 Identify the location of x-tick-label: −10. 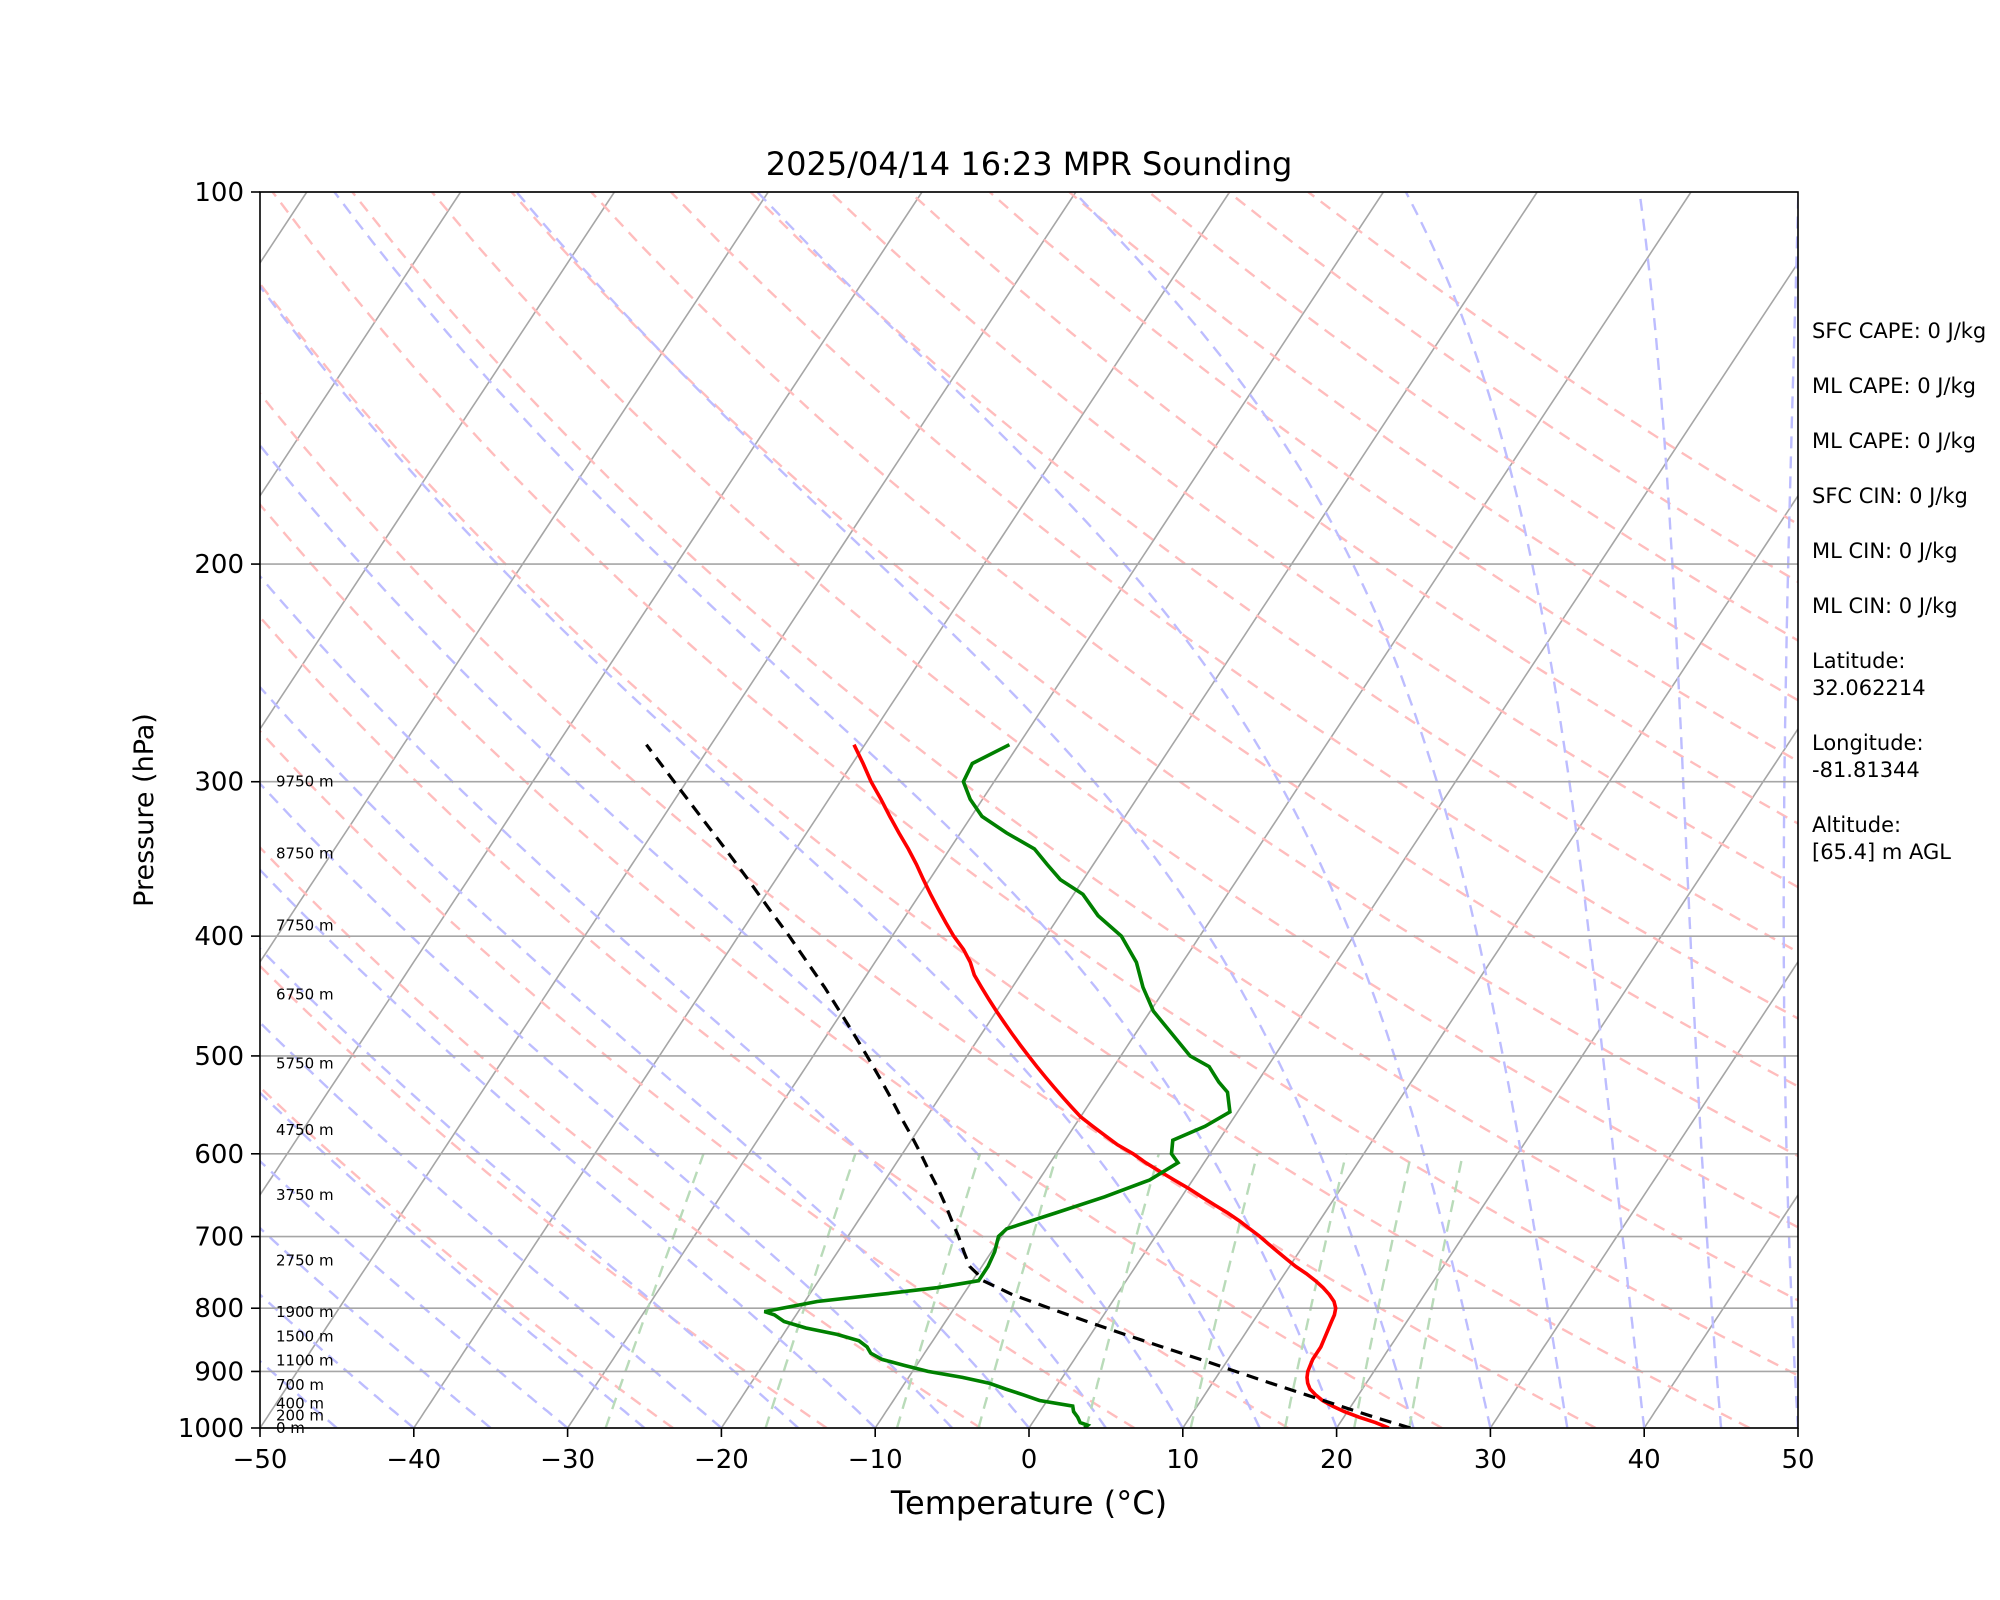
(875, 1460).